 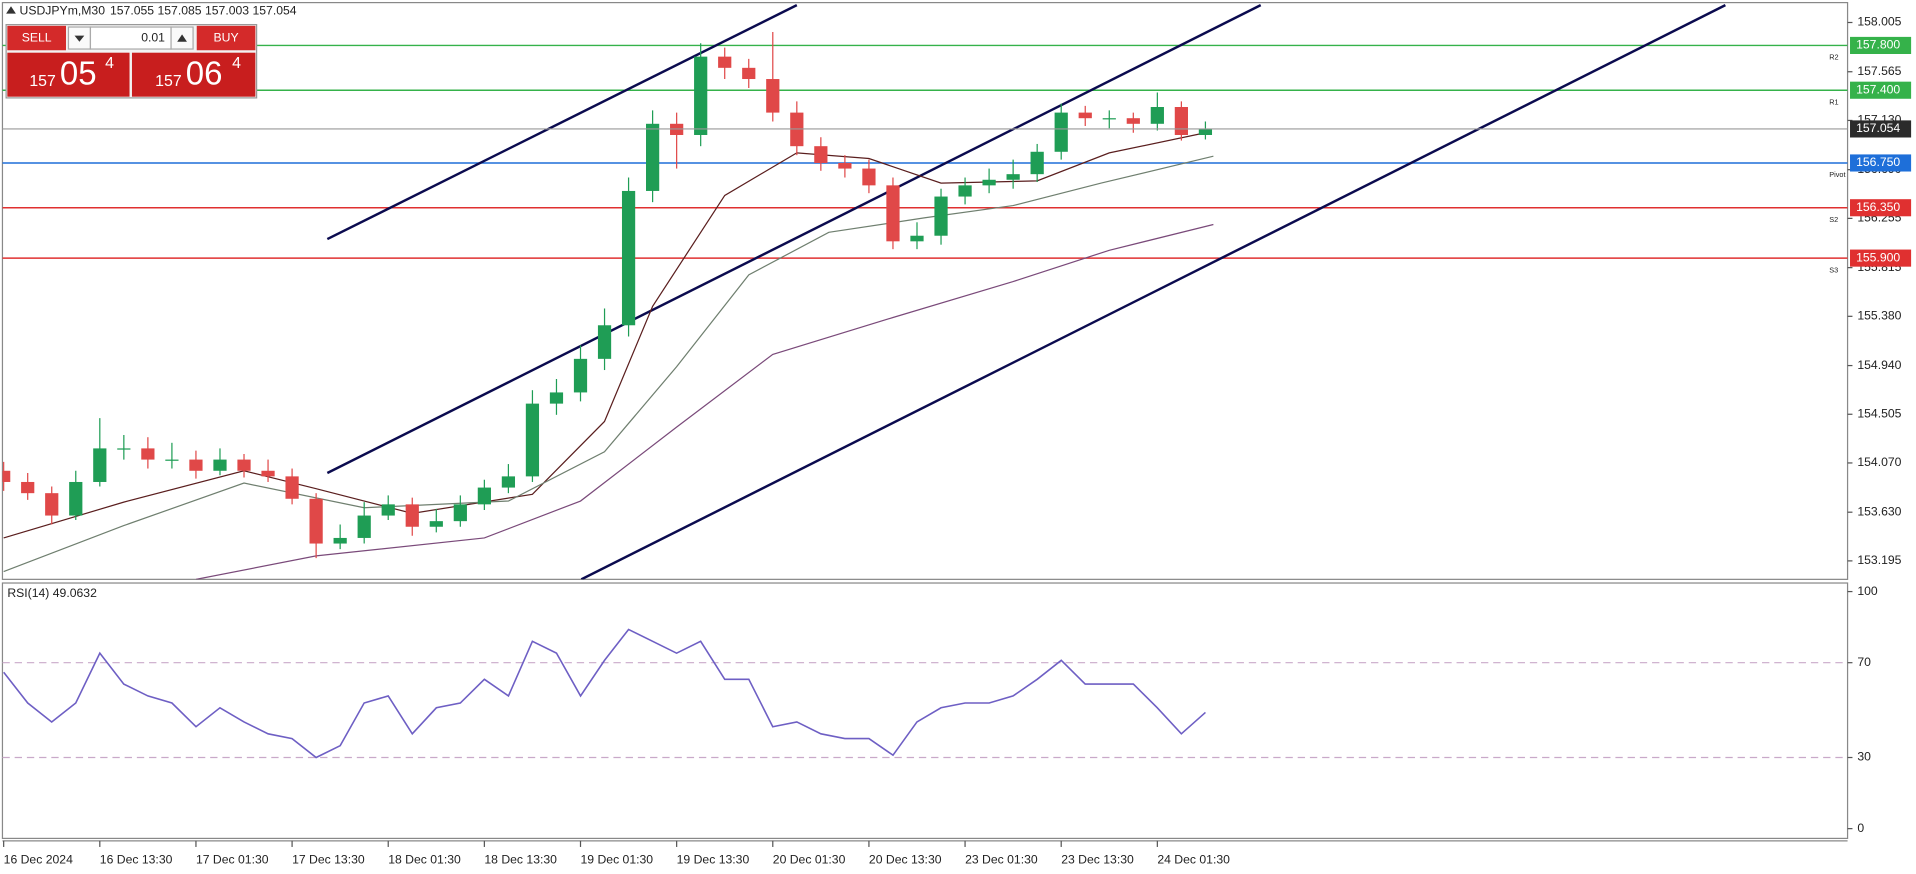 I want to click on ask-box, so click(x=193, y=74).